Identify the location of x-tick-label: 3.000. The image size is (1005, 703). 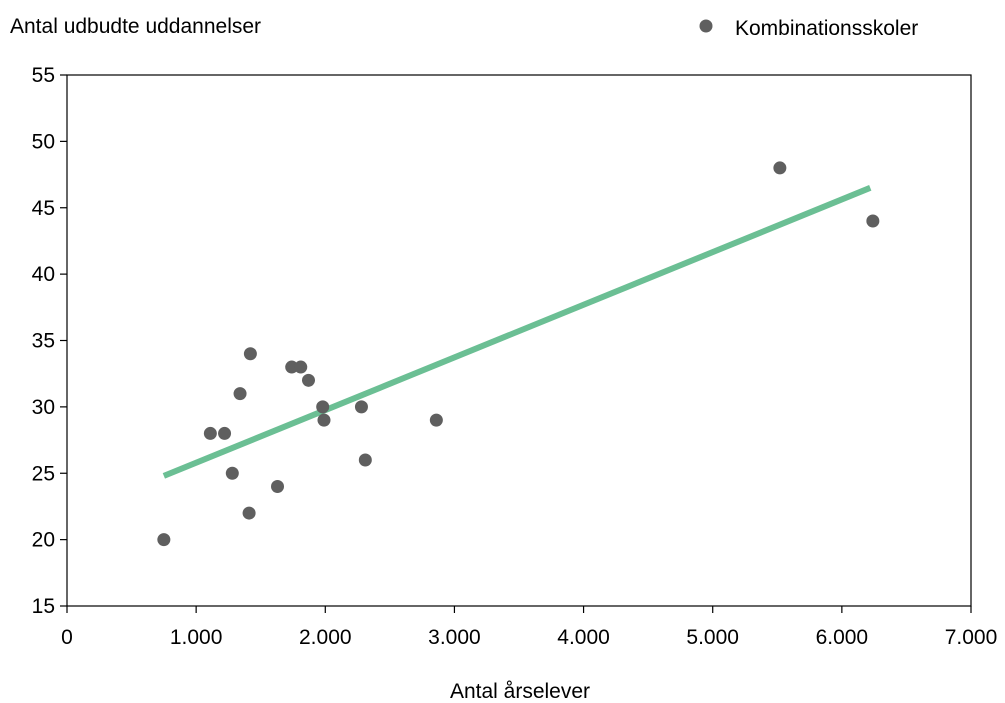
(454, 637).